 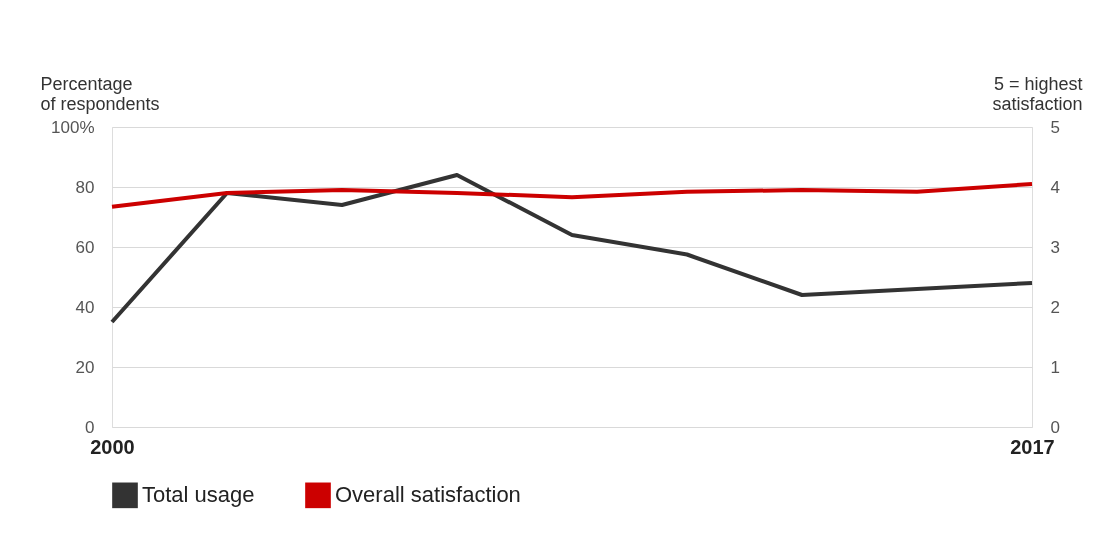 What do you see at coordinates (1055, 367) in the screenshot?
I see `y2-tick-label: 1` at bounding box center [1055, 367].